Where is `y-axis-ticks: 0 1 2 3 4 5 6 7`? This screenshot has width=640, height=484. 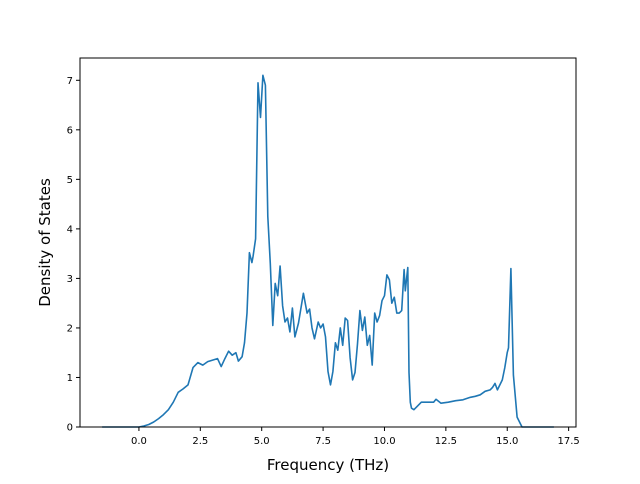 y-axis-ticks: 0 1 2 3 4 5 6 7 is located at coordinates (73, 255).